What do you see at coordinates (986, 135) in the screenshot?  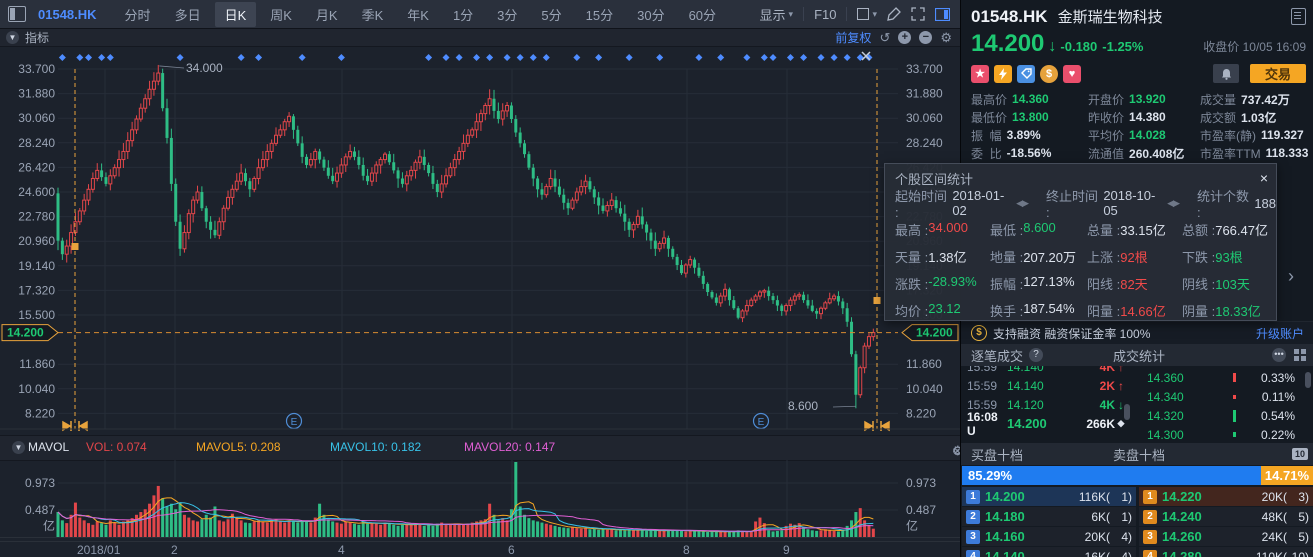 I see `stat-label: 振 幅` at bounding box center [986, 135].